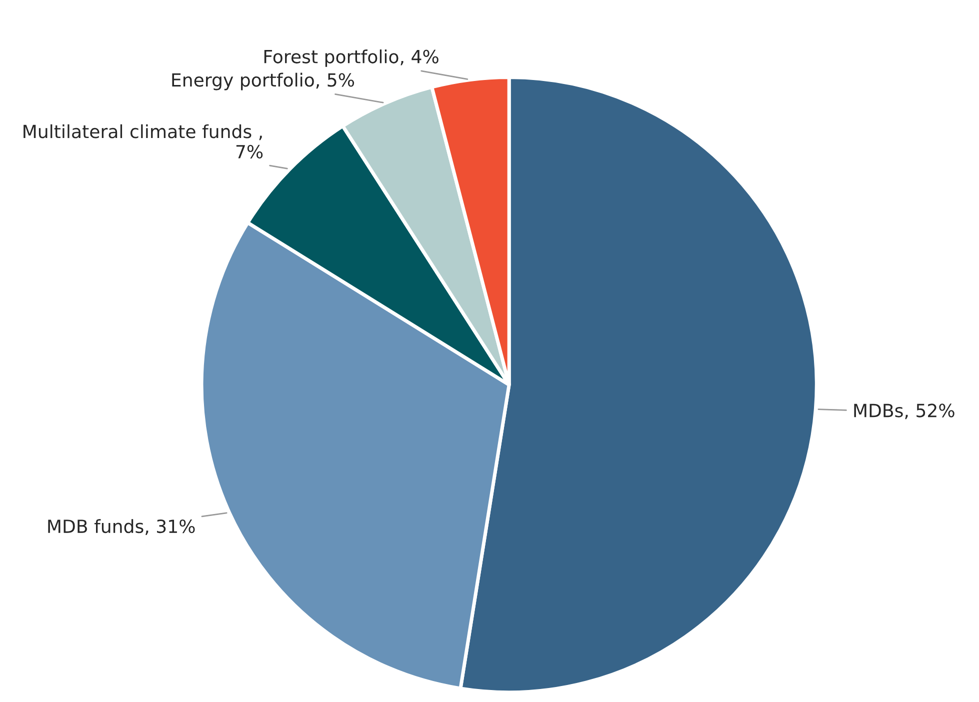 The width and height of the screenshot is (979, 702). I want to click on slice-label: Energy portfolio, 5%, so click(263, 81).